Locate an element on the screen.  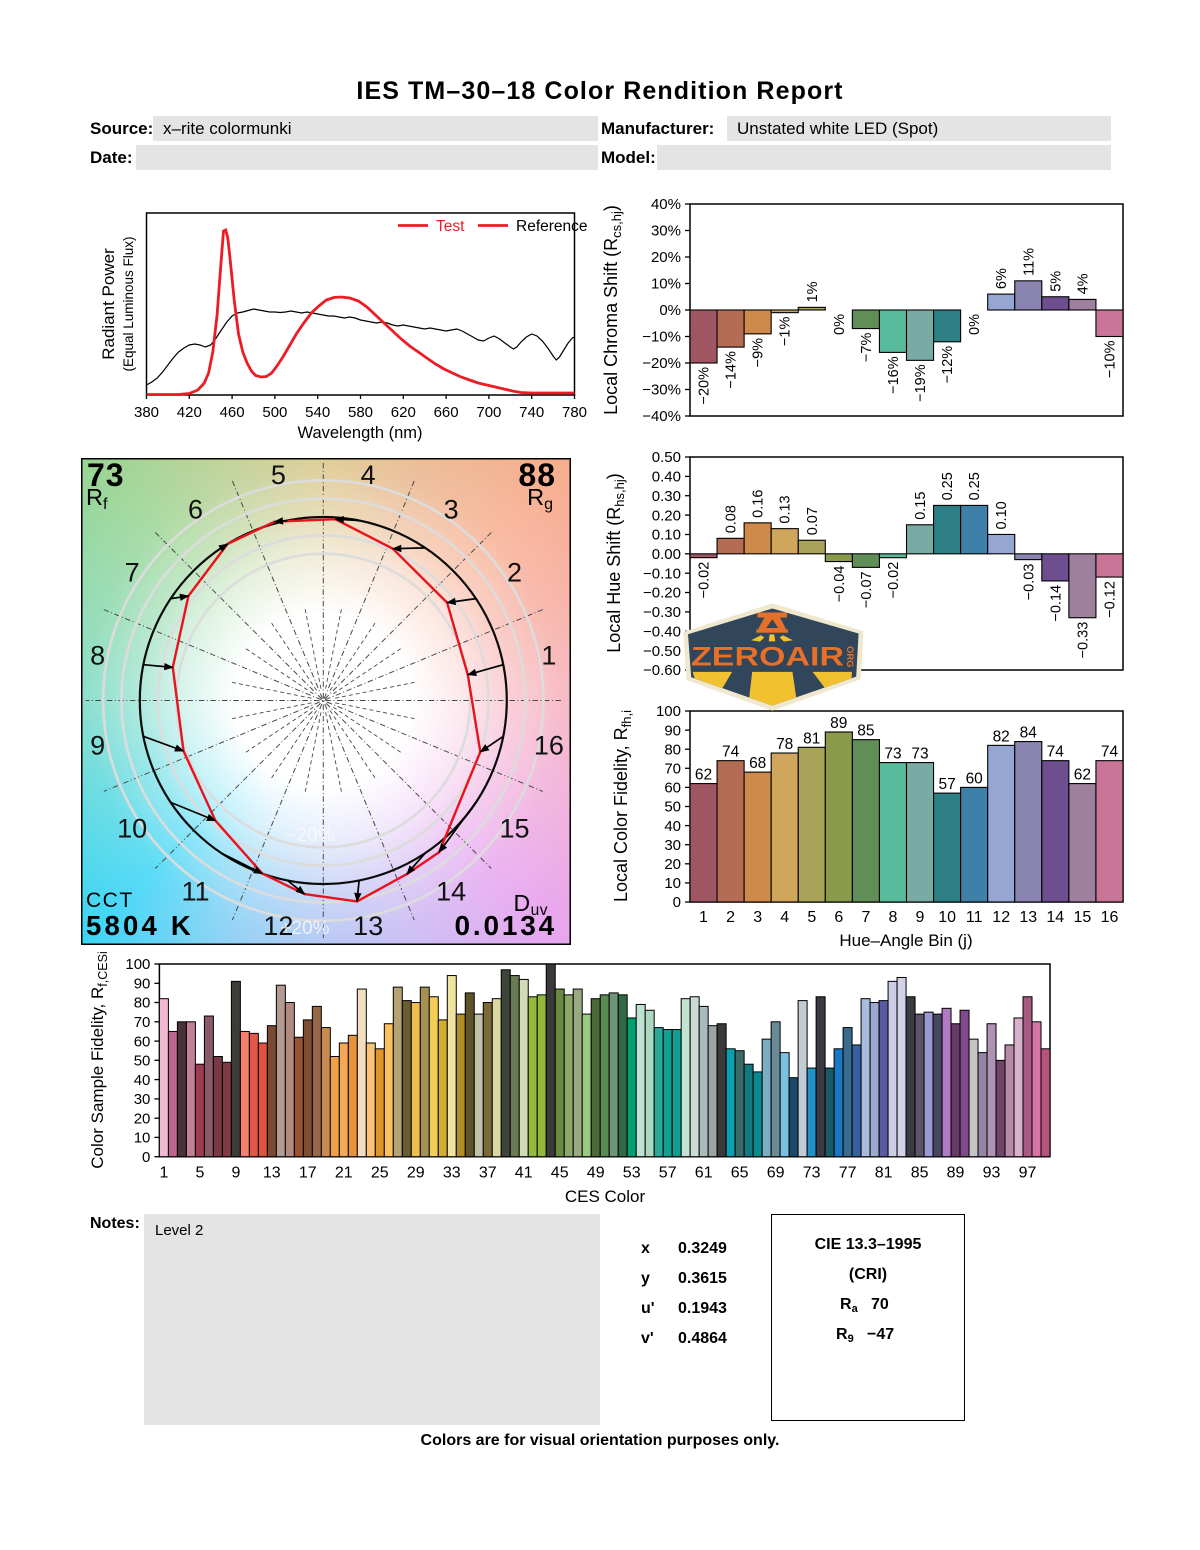
svg-text: −0.40 is located at coordinates (662, 632).